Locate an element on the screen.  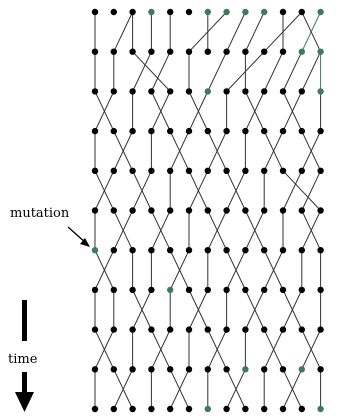
time-arrow-shaft-top is located at coordinates (24, 320).